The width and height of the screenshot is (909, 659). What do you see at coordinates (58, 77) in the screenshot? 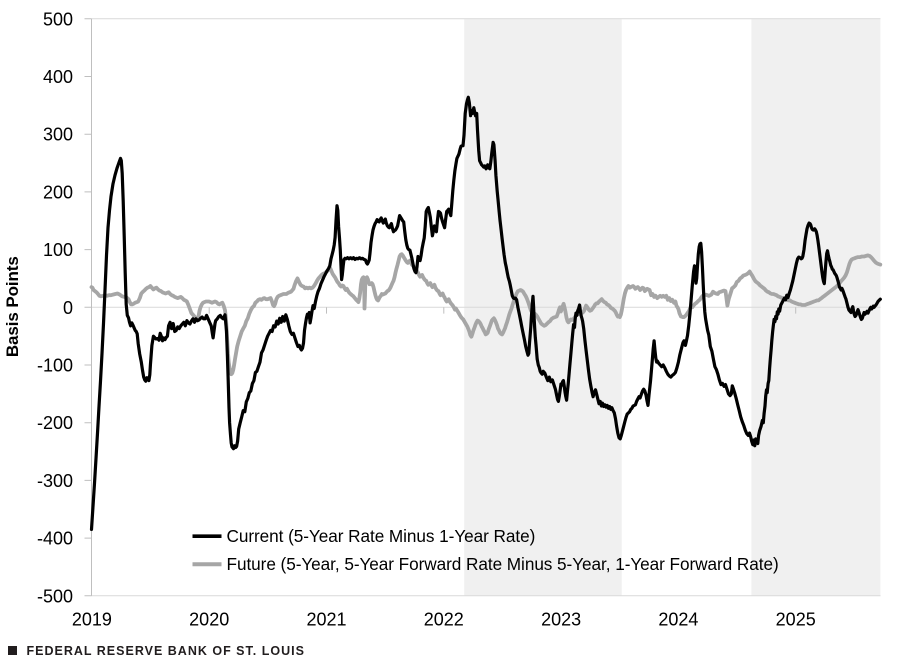
I see `svg-text: 400` at bounding box center [58, 77].